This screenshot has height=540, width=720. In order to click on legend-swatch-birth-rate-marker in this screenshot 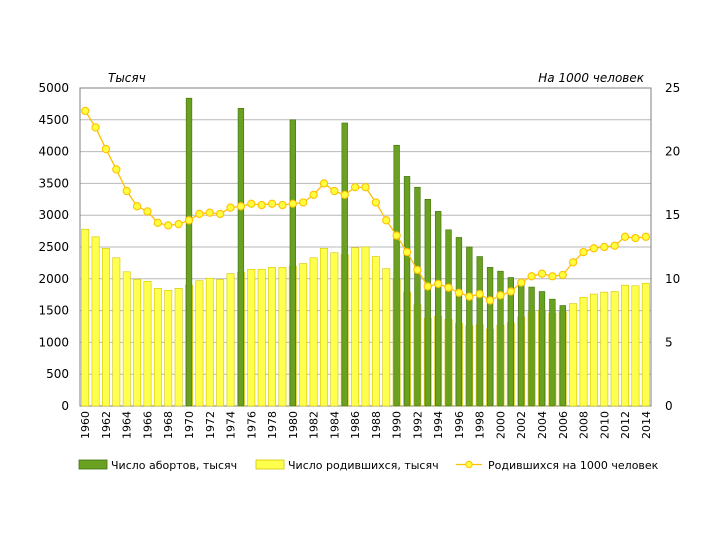, I will do `click(469, 464)`.